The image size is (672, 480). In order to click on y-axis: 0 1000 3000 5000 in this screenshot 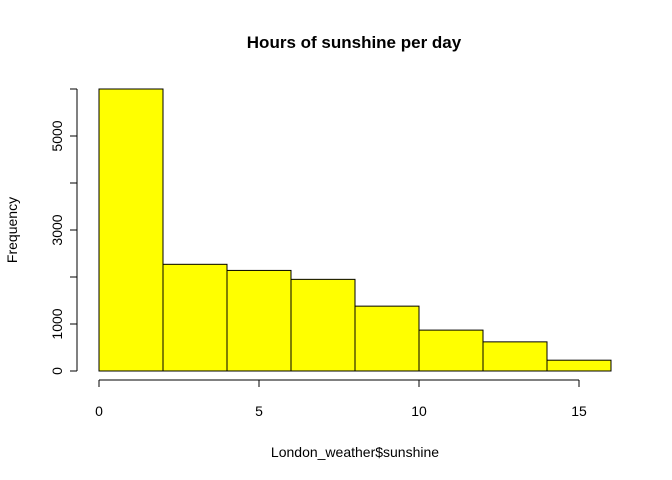, I will do `click(63, 231)`.